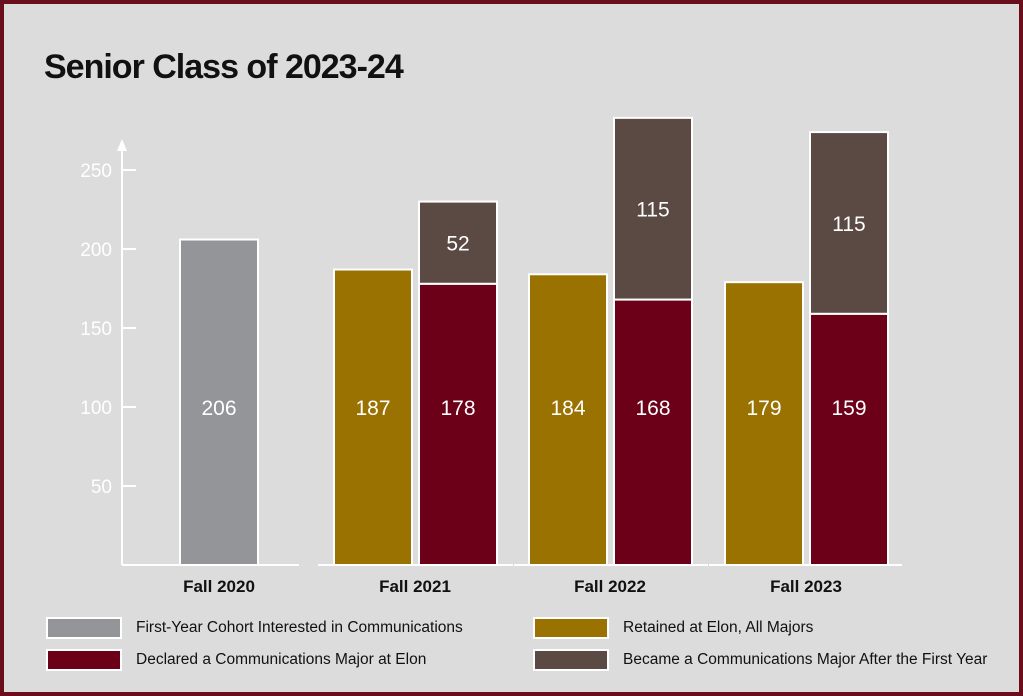 The width and height of the screenshot is (1023, 696). What do you see at coordinates (96, 329) in the screenshot?
I see `y-tick-label: 150` at bounding box center [96, 329].